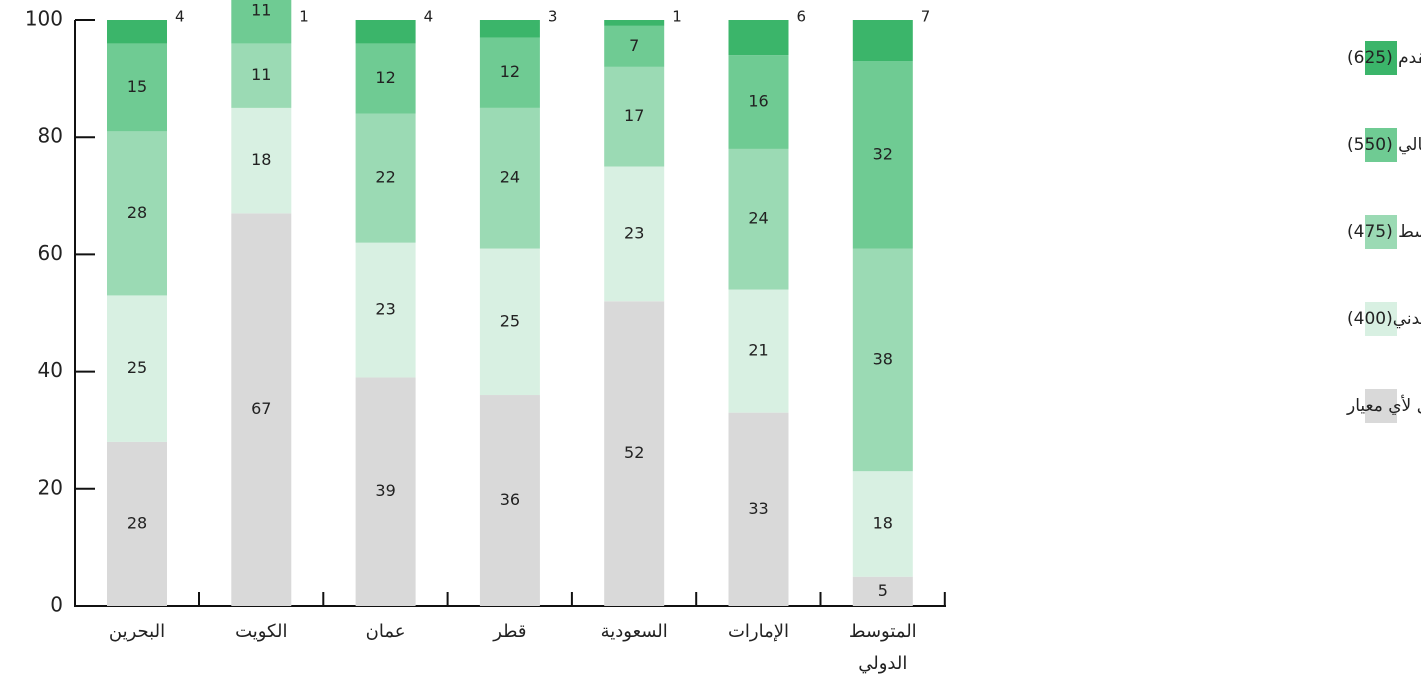  I want to click on value-label: 39, so click(385, 490).